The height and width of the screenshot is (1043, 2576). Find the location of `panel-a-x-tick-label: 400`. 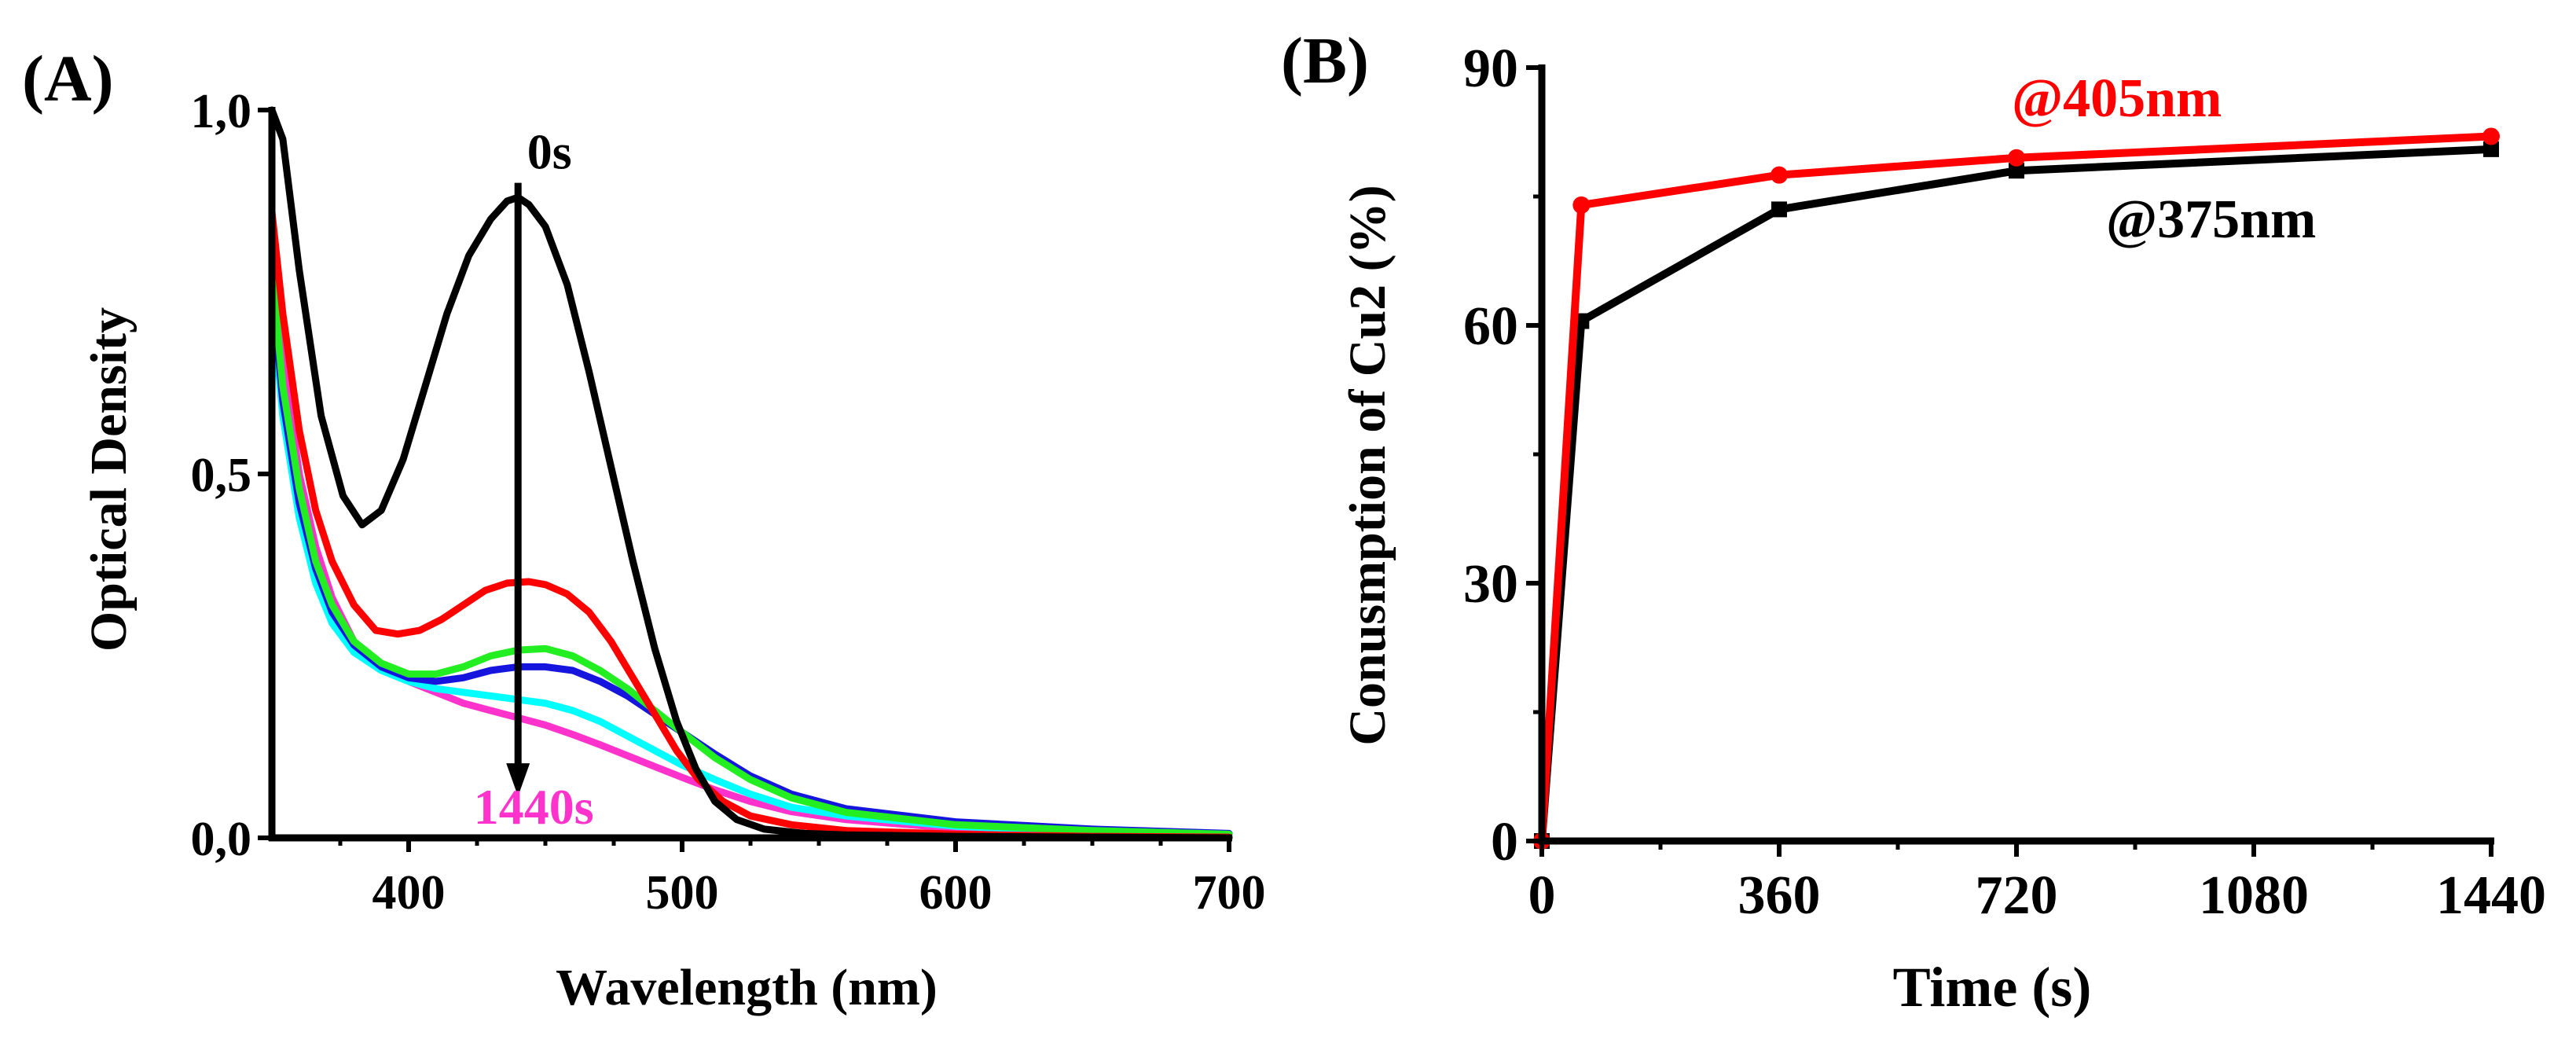

panel-a-x-tick-label: 400 is located at coordinates (409, 893).